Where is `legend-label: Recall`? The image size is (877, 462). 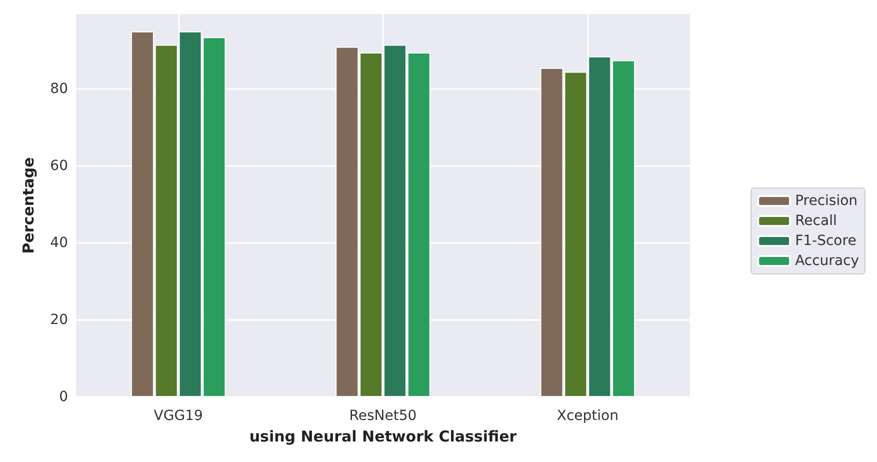 legend-label: Recall is located at coordinates (816, 221).